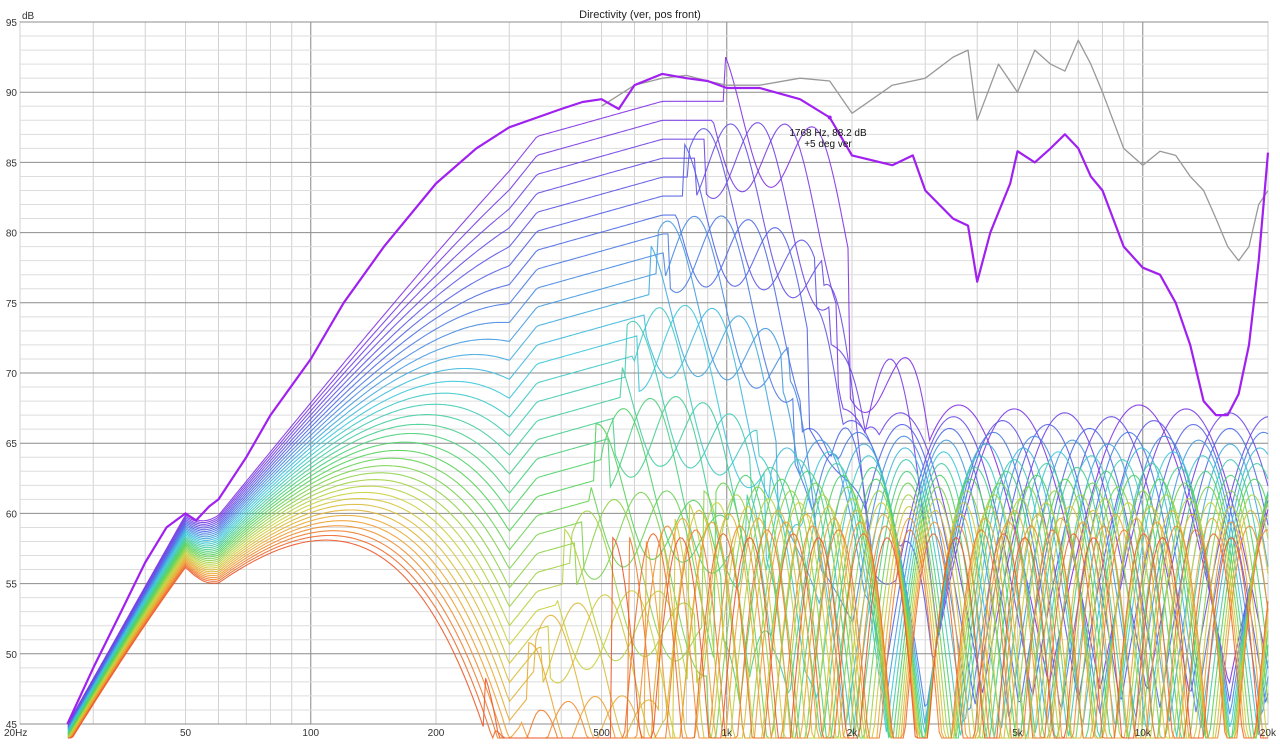  Describe the element at coordinates (12, 304) in the screenshot. I see `y-tick-label: 75` at that location.